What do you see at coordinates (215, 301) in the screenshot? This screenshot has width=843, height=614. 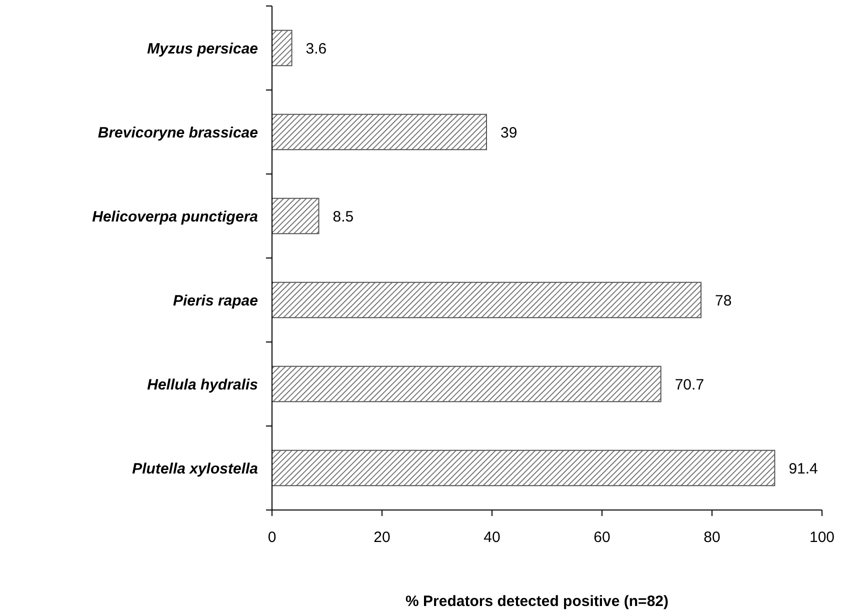 I see `y-tick-label: Pieris rapae` at bounding box center [215, 301].